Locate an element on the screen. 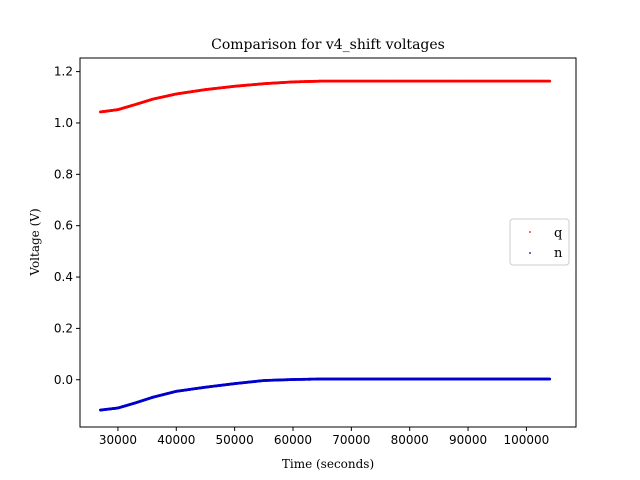 The width and height of the screenshot is (640, 480). x-tick-label: 50000 is located at coordinates (235, 440).